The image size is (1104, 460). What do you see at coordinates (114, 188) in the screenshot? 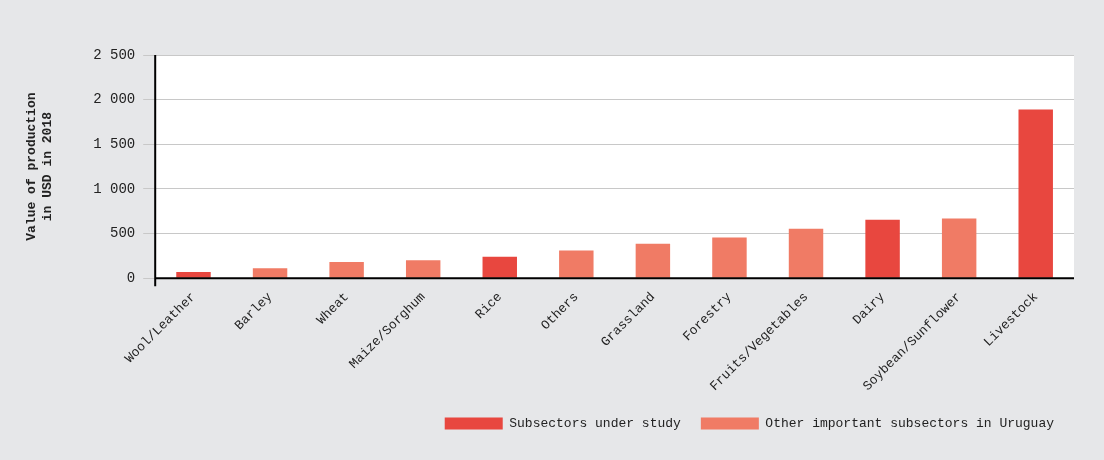
I see `y-tick-label: 1 000` at bounding box center [114, 188].